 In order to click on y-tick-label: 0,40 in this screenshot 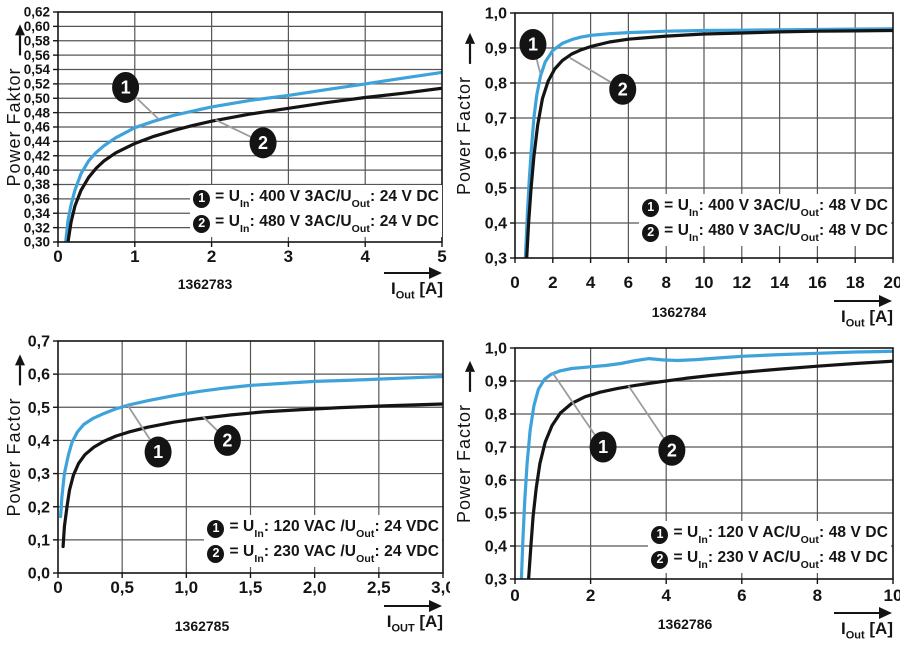, I will do `click(37, 170)`.